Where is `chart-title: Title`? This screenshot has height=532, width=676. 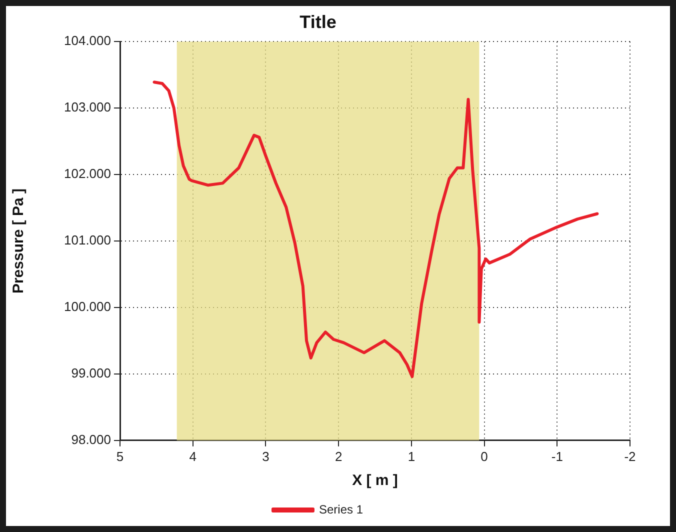
chart-title: Title is located at coordinates (318, 22).